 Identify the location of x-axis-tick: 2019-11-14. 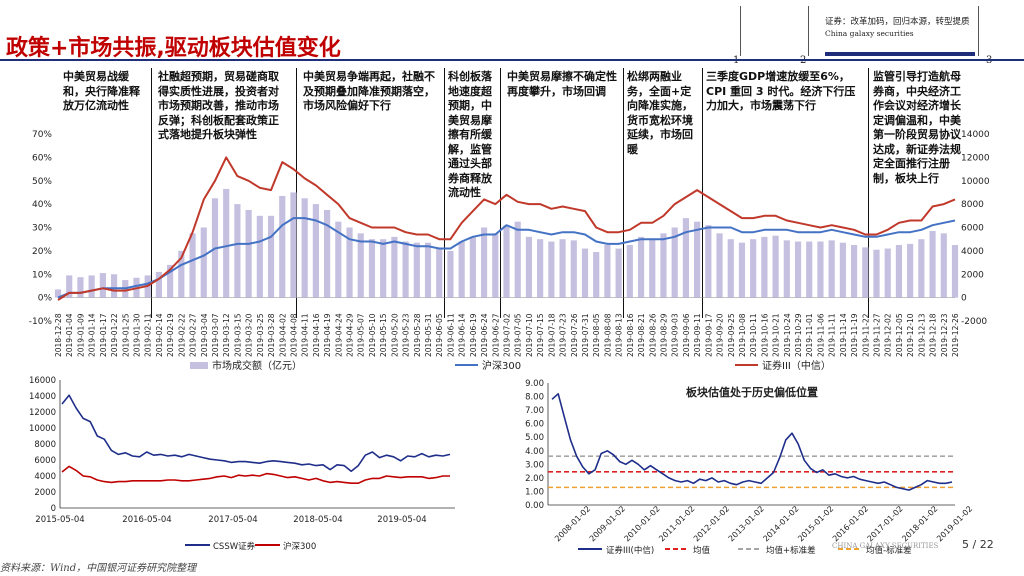
(843, 335).